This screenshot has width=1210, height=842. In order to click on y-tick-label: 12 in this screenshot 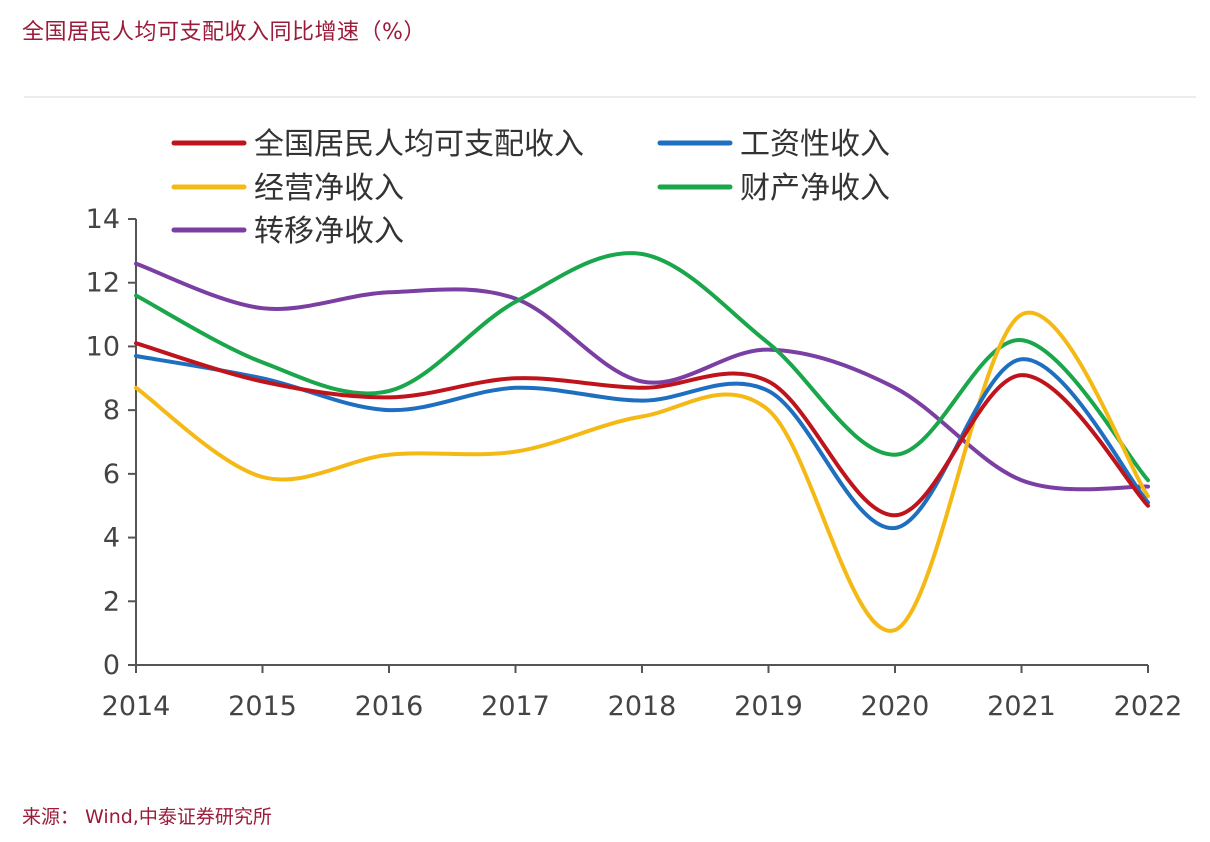, I will do `click(103, 283)`.